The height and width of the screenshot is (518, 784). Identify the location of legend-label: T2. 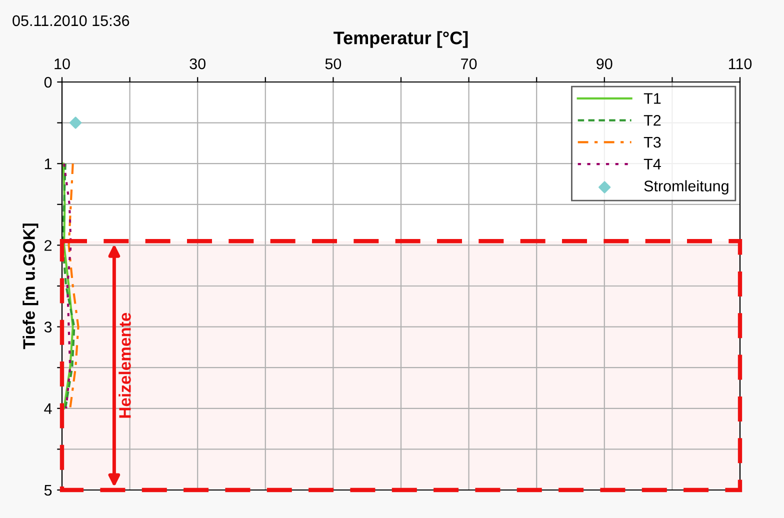
(652, 120).